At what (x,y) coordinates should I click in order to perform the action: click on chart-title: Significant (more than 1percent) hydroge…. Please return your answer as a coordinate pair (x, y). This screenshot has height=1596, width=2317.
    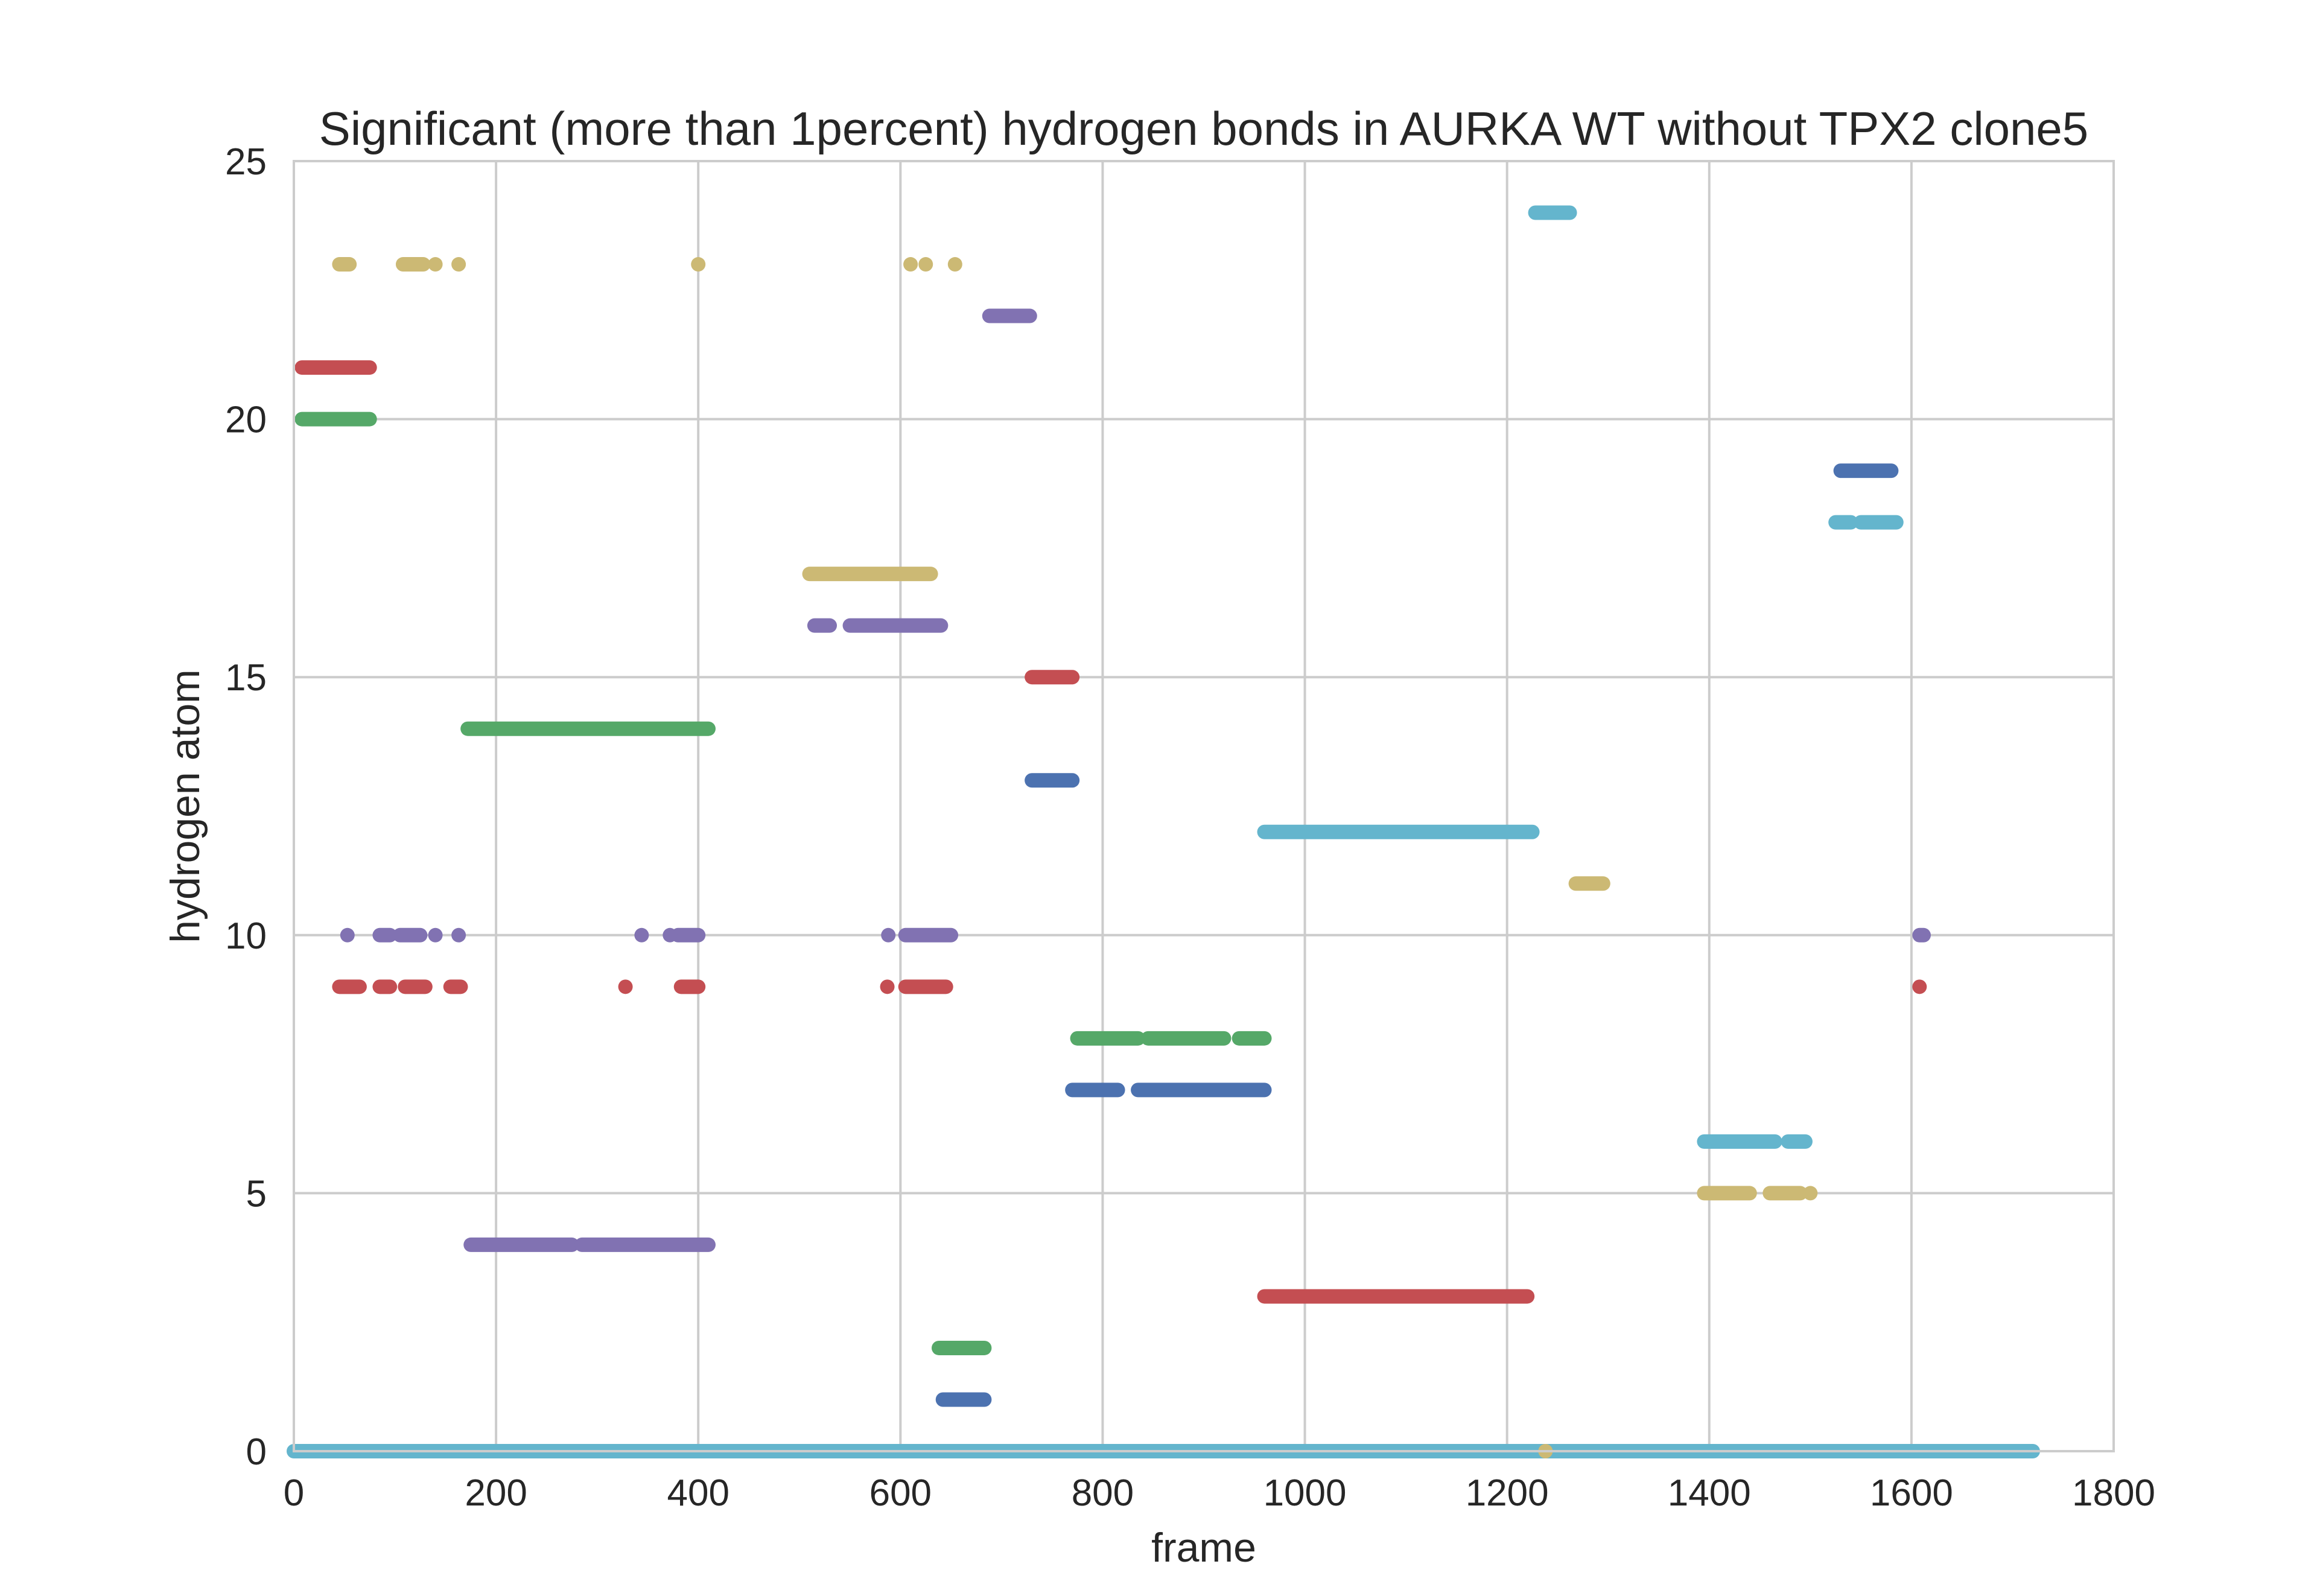
    Looking at the image, I should click on (1203, 128).